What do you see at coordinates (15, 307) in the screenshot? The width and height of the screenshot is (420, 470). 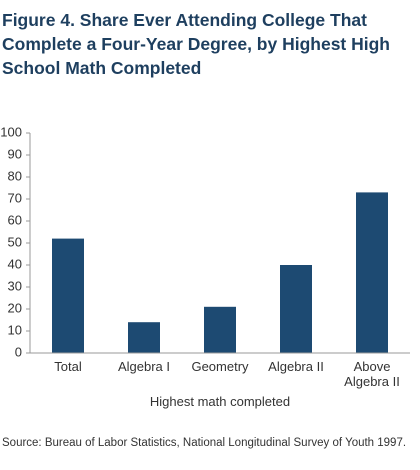 I see `y-tick-label: 20` at bounding box center [15, 307].